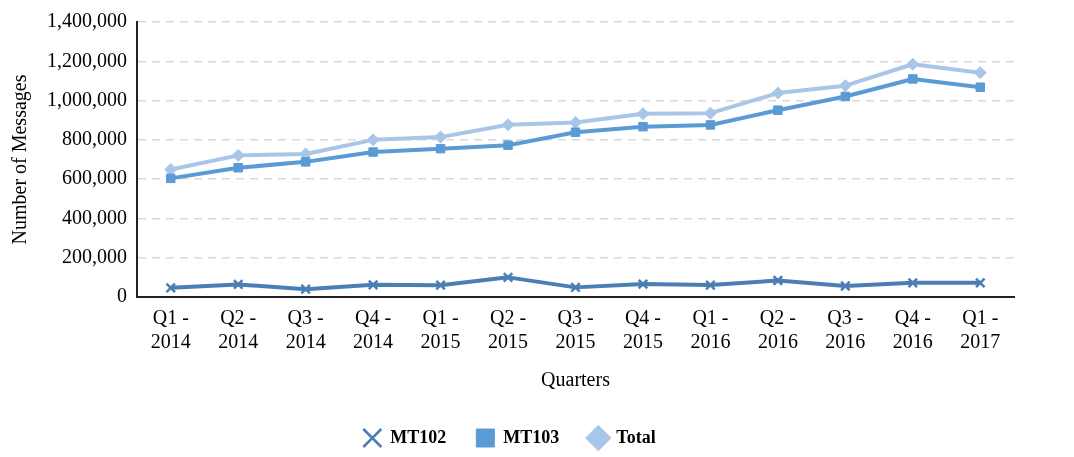  I want to click on x-tick-label: Q4 - 2016, so click(912, 329).